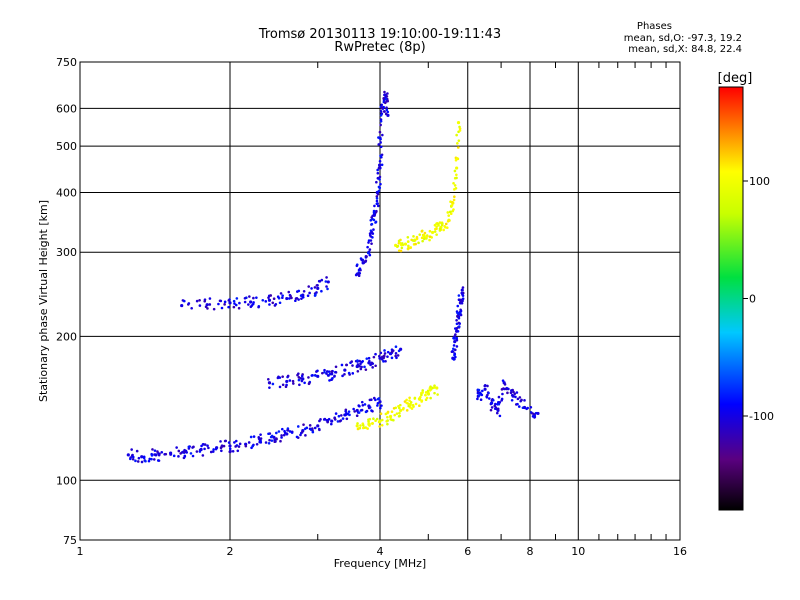 This screenshot has width=800, height=600. Describe the element at coordinates (66, 336) in the screenshot. I see `y-tick-label: 200` at that location.